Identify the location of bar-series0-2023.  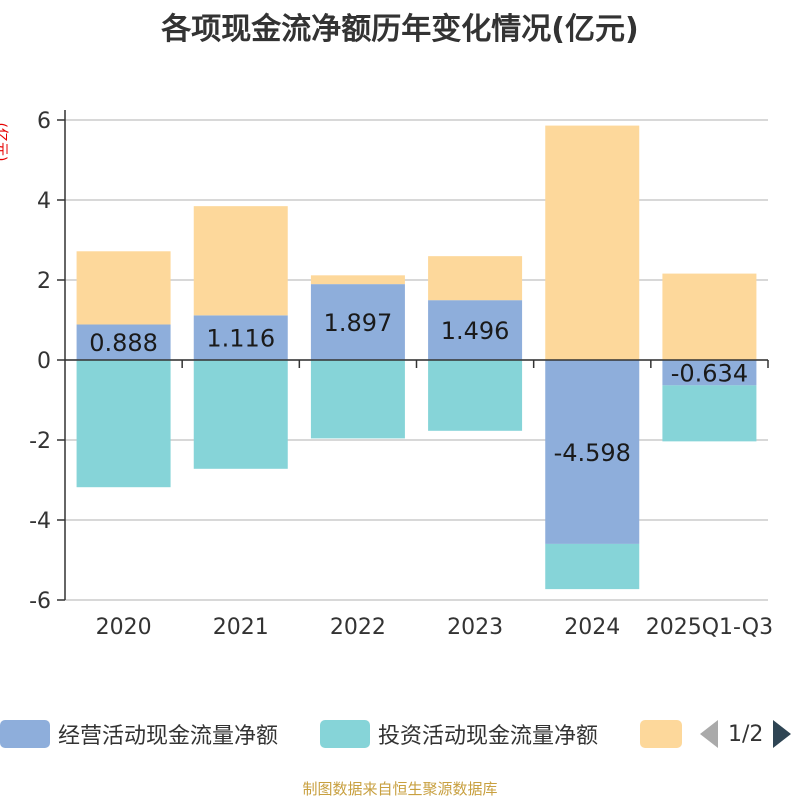
(475, 330).